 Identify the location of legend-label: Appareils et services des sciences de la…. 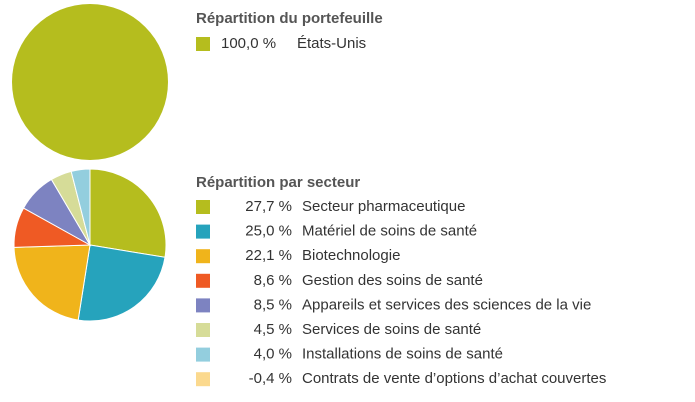
(446, 304).